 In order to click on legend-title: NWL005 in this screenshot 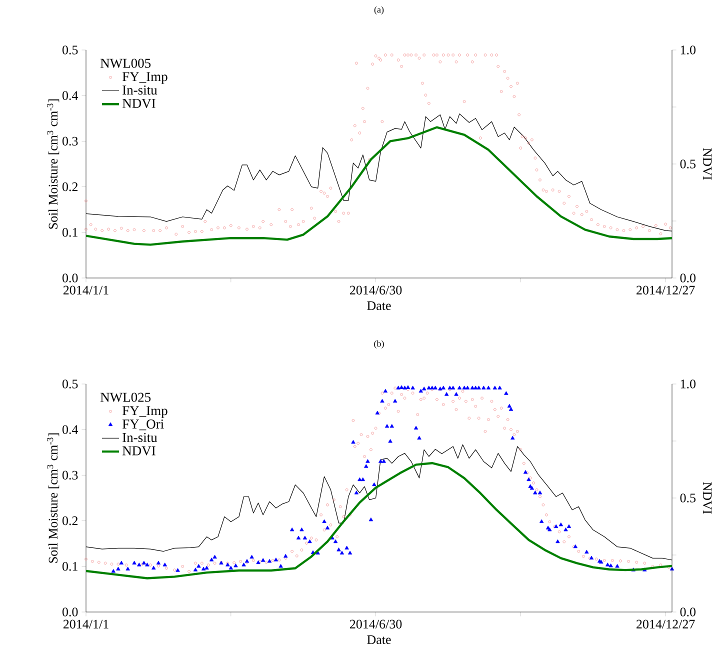, I will do `click(125, 63)`.